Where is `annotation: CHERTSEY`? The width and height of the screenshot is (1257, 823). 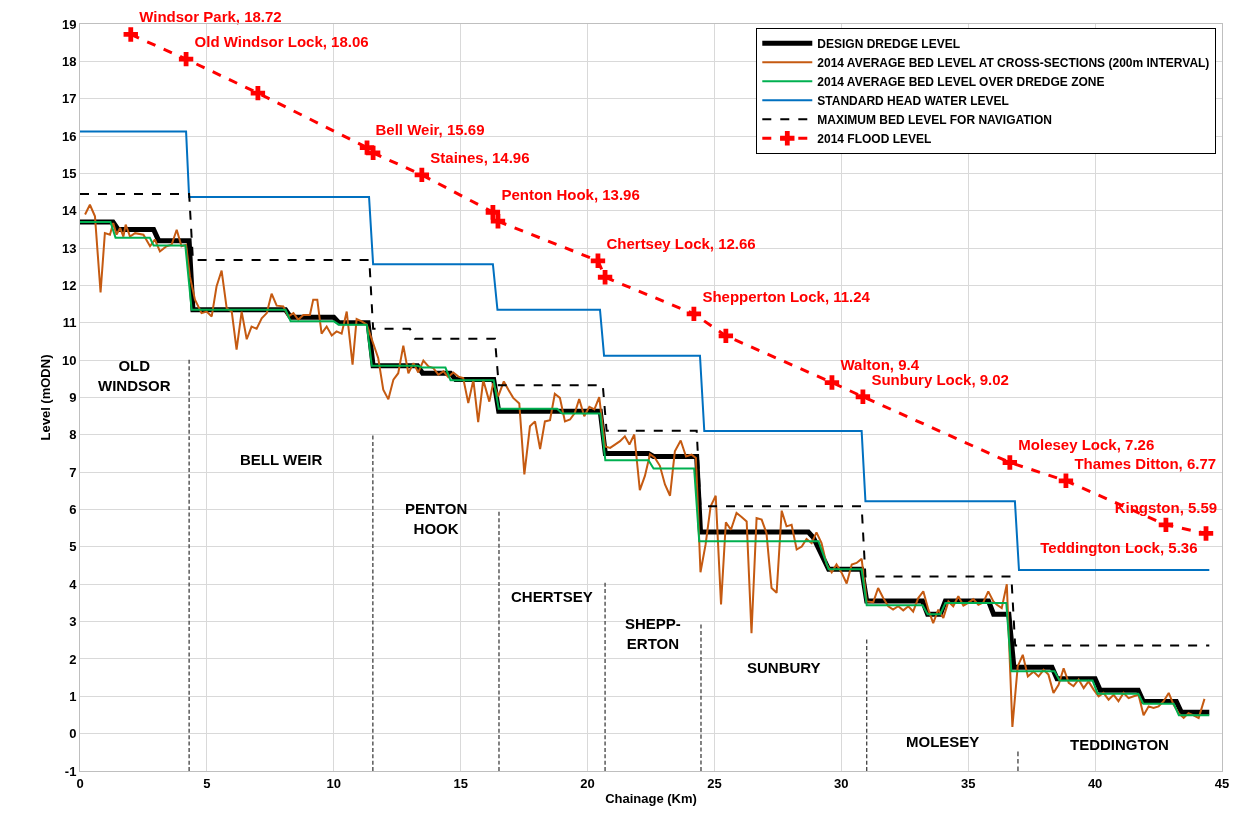
annotation: CHERTSEY is located at coordinates (552, 596).